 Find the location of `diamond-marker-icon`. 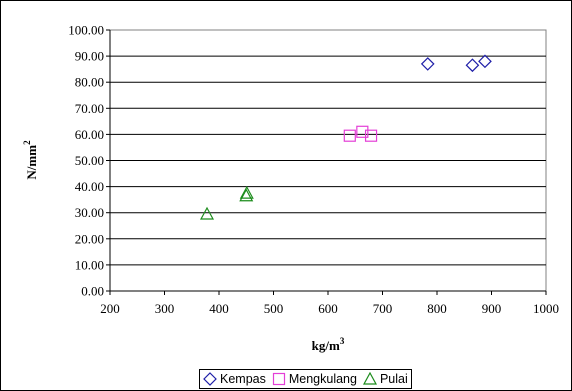

diamond-marker-icon is located at coordinates (210, 379).